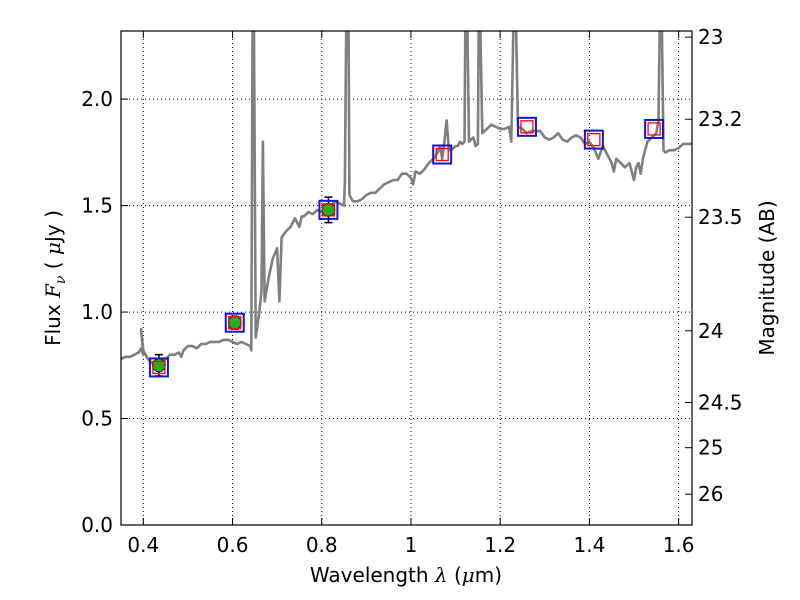 This screenshot has height=600, width=800. I want to click on x-tick-label: 0.4, so click(143, 545).